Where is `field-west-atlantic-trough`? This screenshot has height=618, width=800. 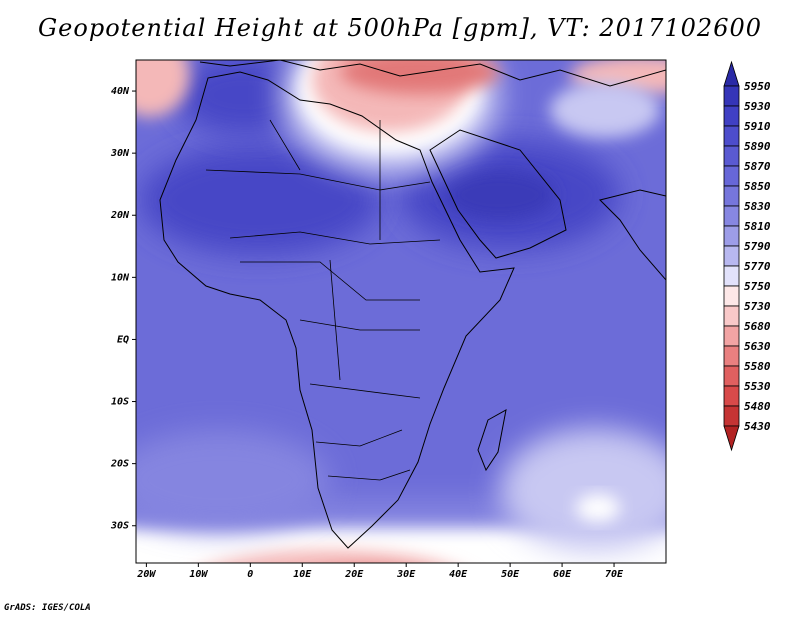 field-west-atlantic-trough is located at coordinates (163, 88).